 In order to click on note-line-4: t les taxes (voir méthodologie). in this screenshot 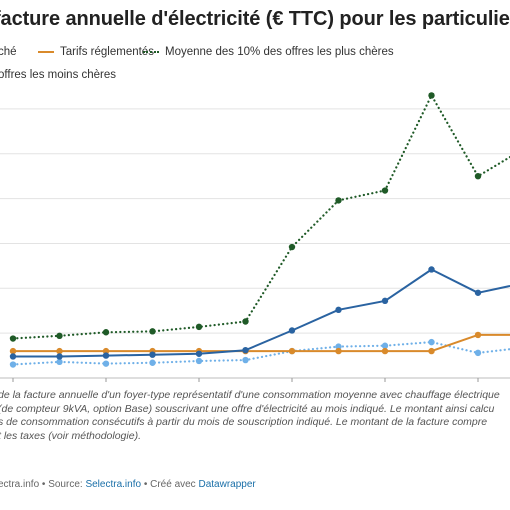, I will do `click(70, 435)`.